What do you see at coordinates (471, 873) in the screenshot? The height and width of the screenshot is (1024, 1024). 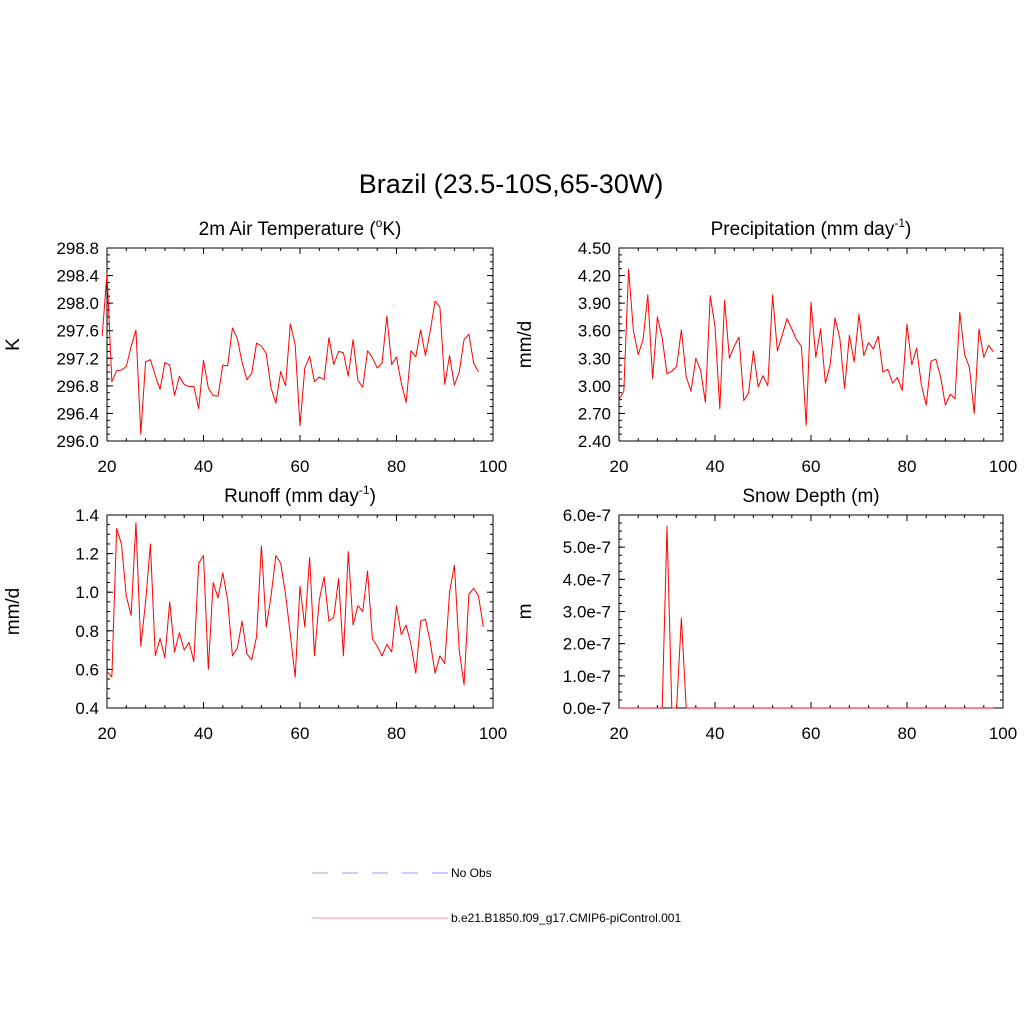 I see `legend-label: No Obs` at bounding box center [471, 873].